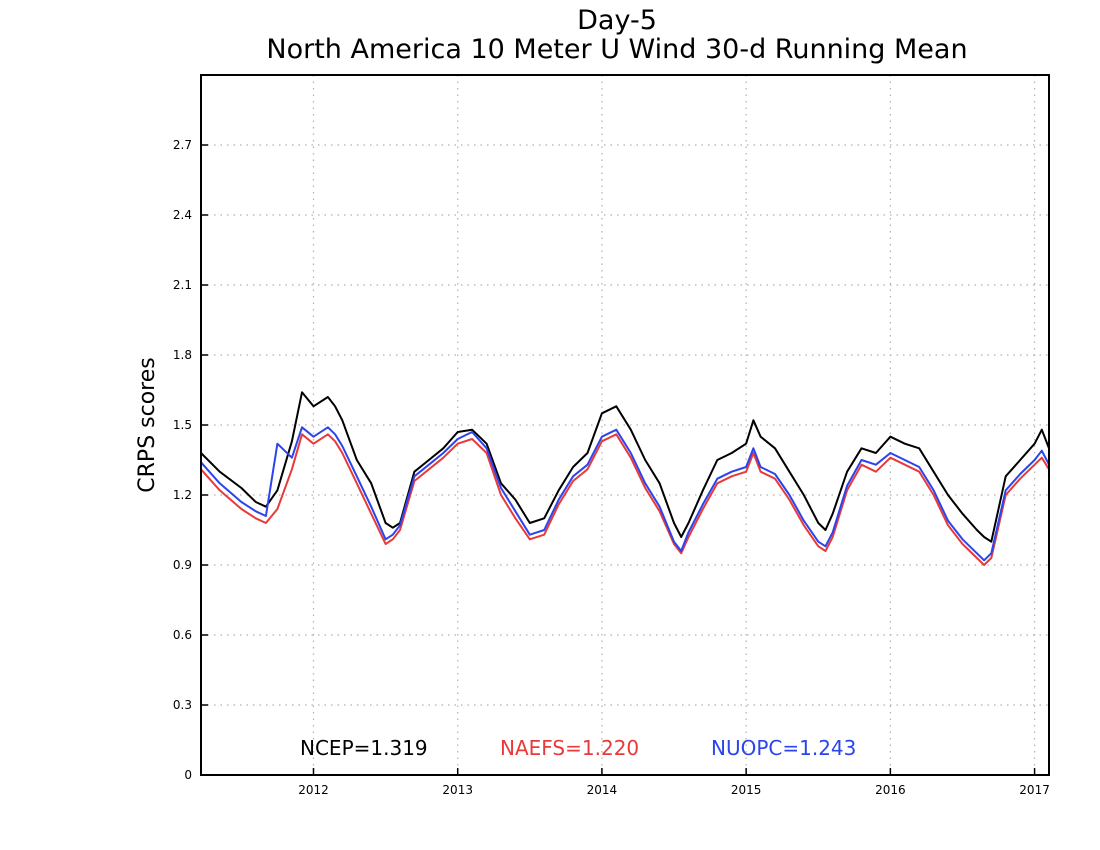  What do you see at coordinates (182, 565) in the screenshot?
I see `y-tick-label: 0.9` at bounding box center [182, 565].